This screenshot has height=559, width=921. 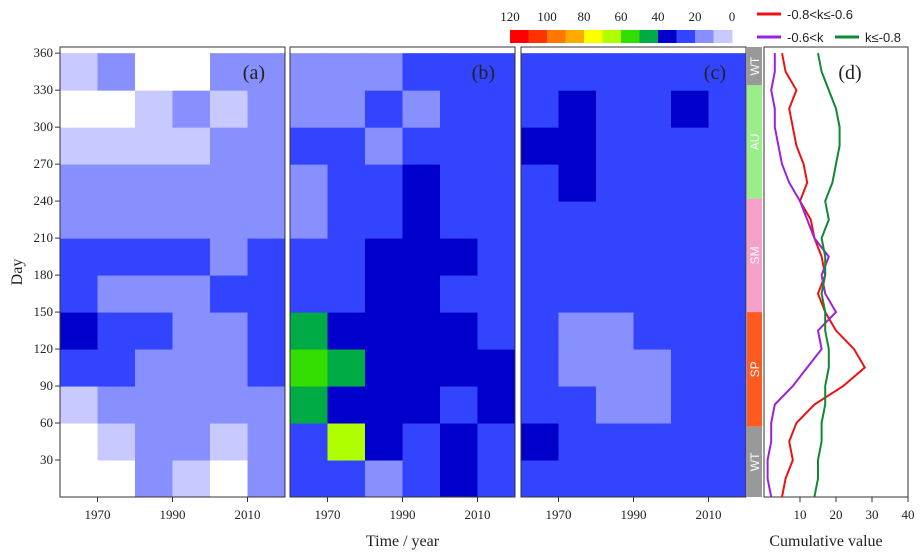 I want to click on season-label: SM, so click(x=755, y=255).